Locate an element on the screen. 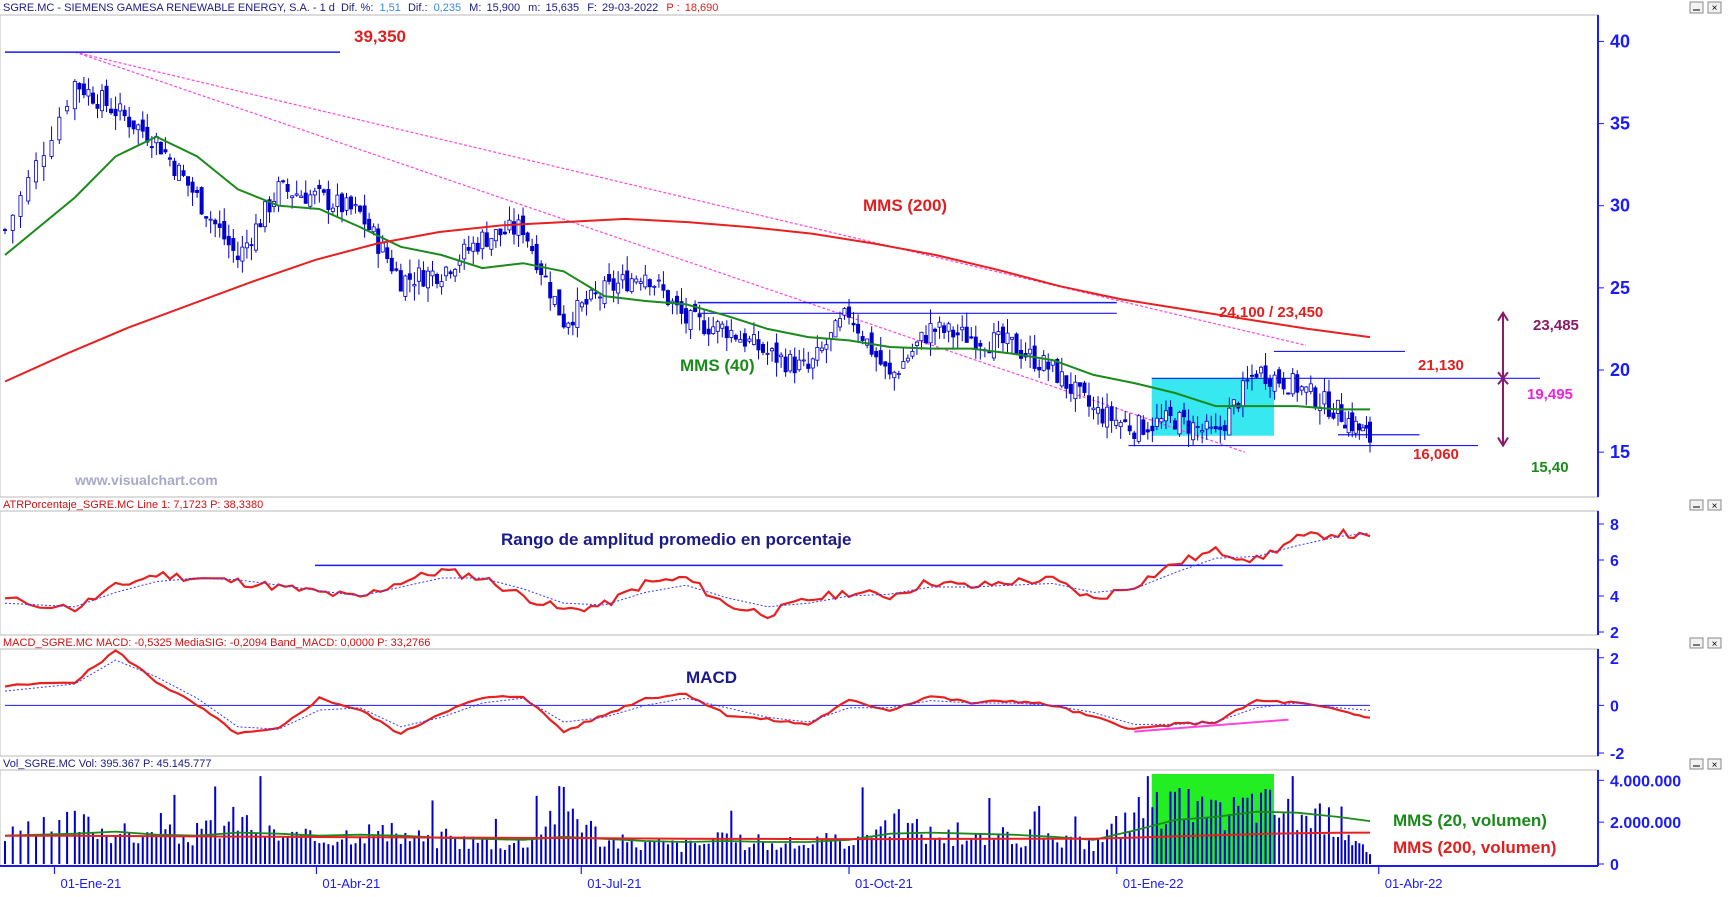  close-value: 18,690 is located at coordinates (702, 8).